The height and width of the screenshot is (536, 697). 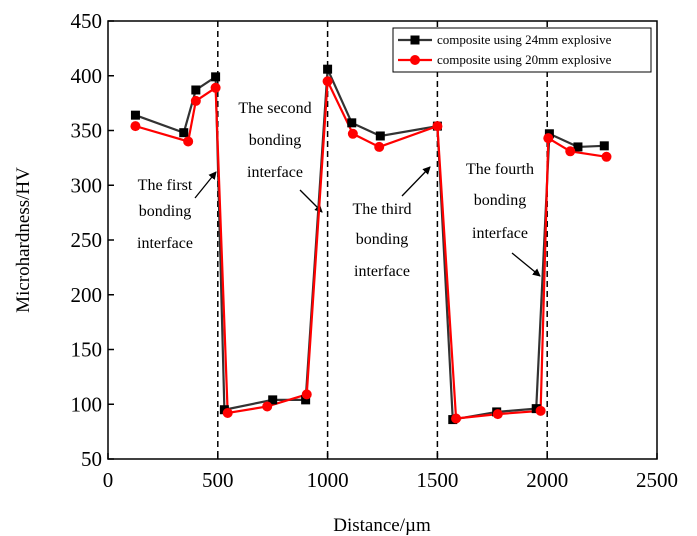 What do you see at coordinates (274, 108) in the screenshot?
I see `annotation-text: The second` at bounding box center [274, 108].